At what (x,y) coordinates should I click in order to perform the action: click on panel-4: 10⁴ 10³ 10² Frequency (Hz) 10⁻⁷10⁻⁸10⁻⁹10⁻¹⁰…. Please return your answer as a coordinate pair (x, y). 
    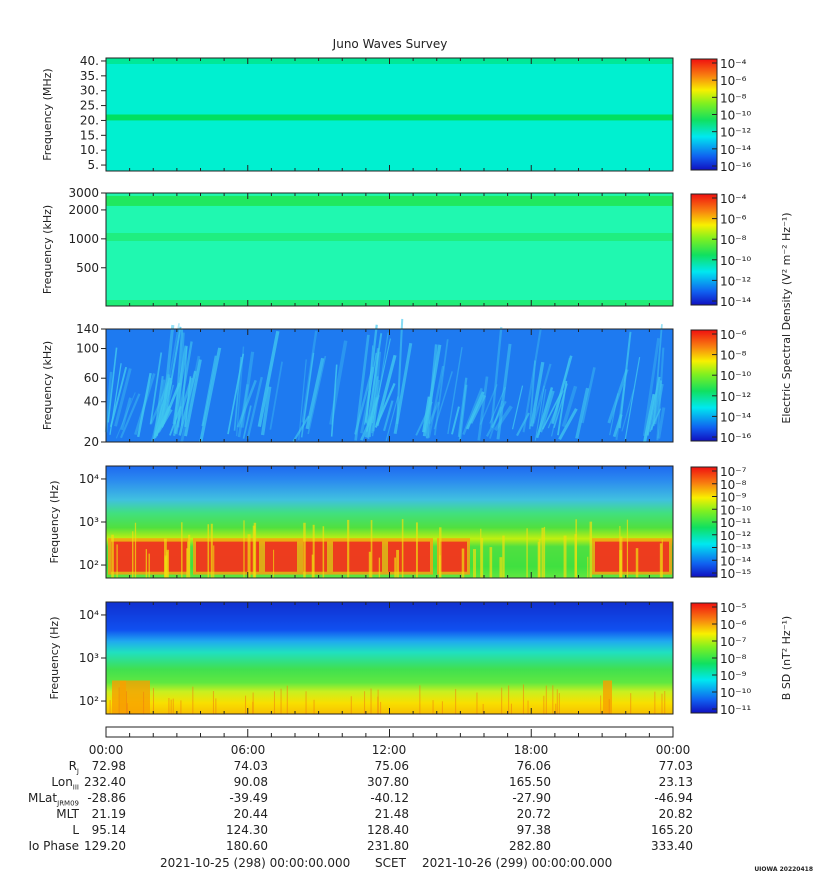
    Looking at the image, I should click on (399, 523).